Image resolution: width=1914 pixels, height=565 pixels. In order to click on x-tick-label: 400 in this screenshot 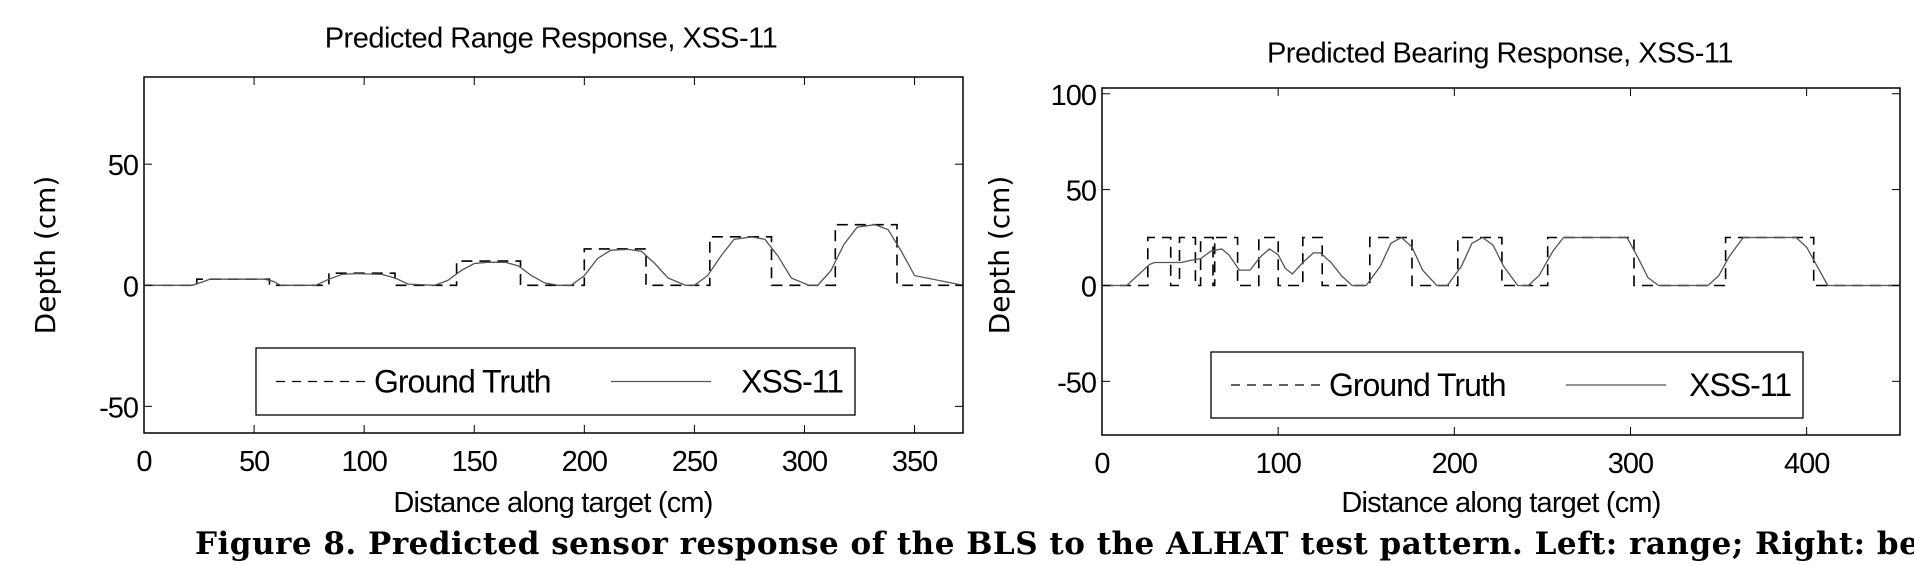, I will do `click(1806, 464)`.